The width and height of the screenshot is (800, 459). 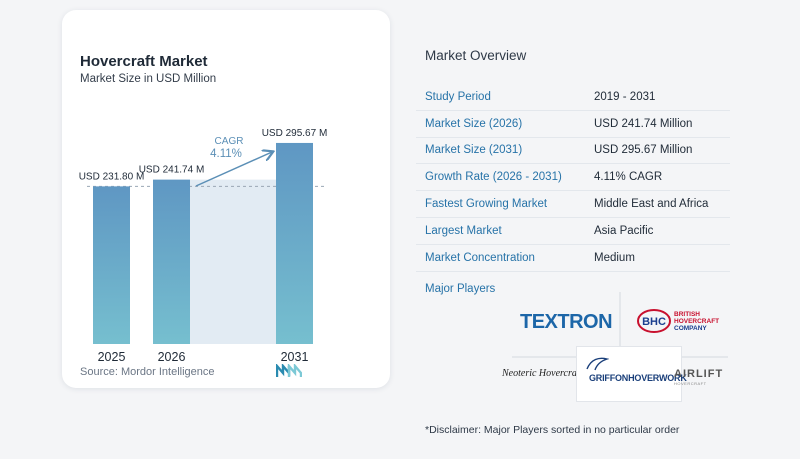 What do you see at coordinates (614, 257) in the screenshot?
I see `row-value: Medium` at bounding box center [614, 257].